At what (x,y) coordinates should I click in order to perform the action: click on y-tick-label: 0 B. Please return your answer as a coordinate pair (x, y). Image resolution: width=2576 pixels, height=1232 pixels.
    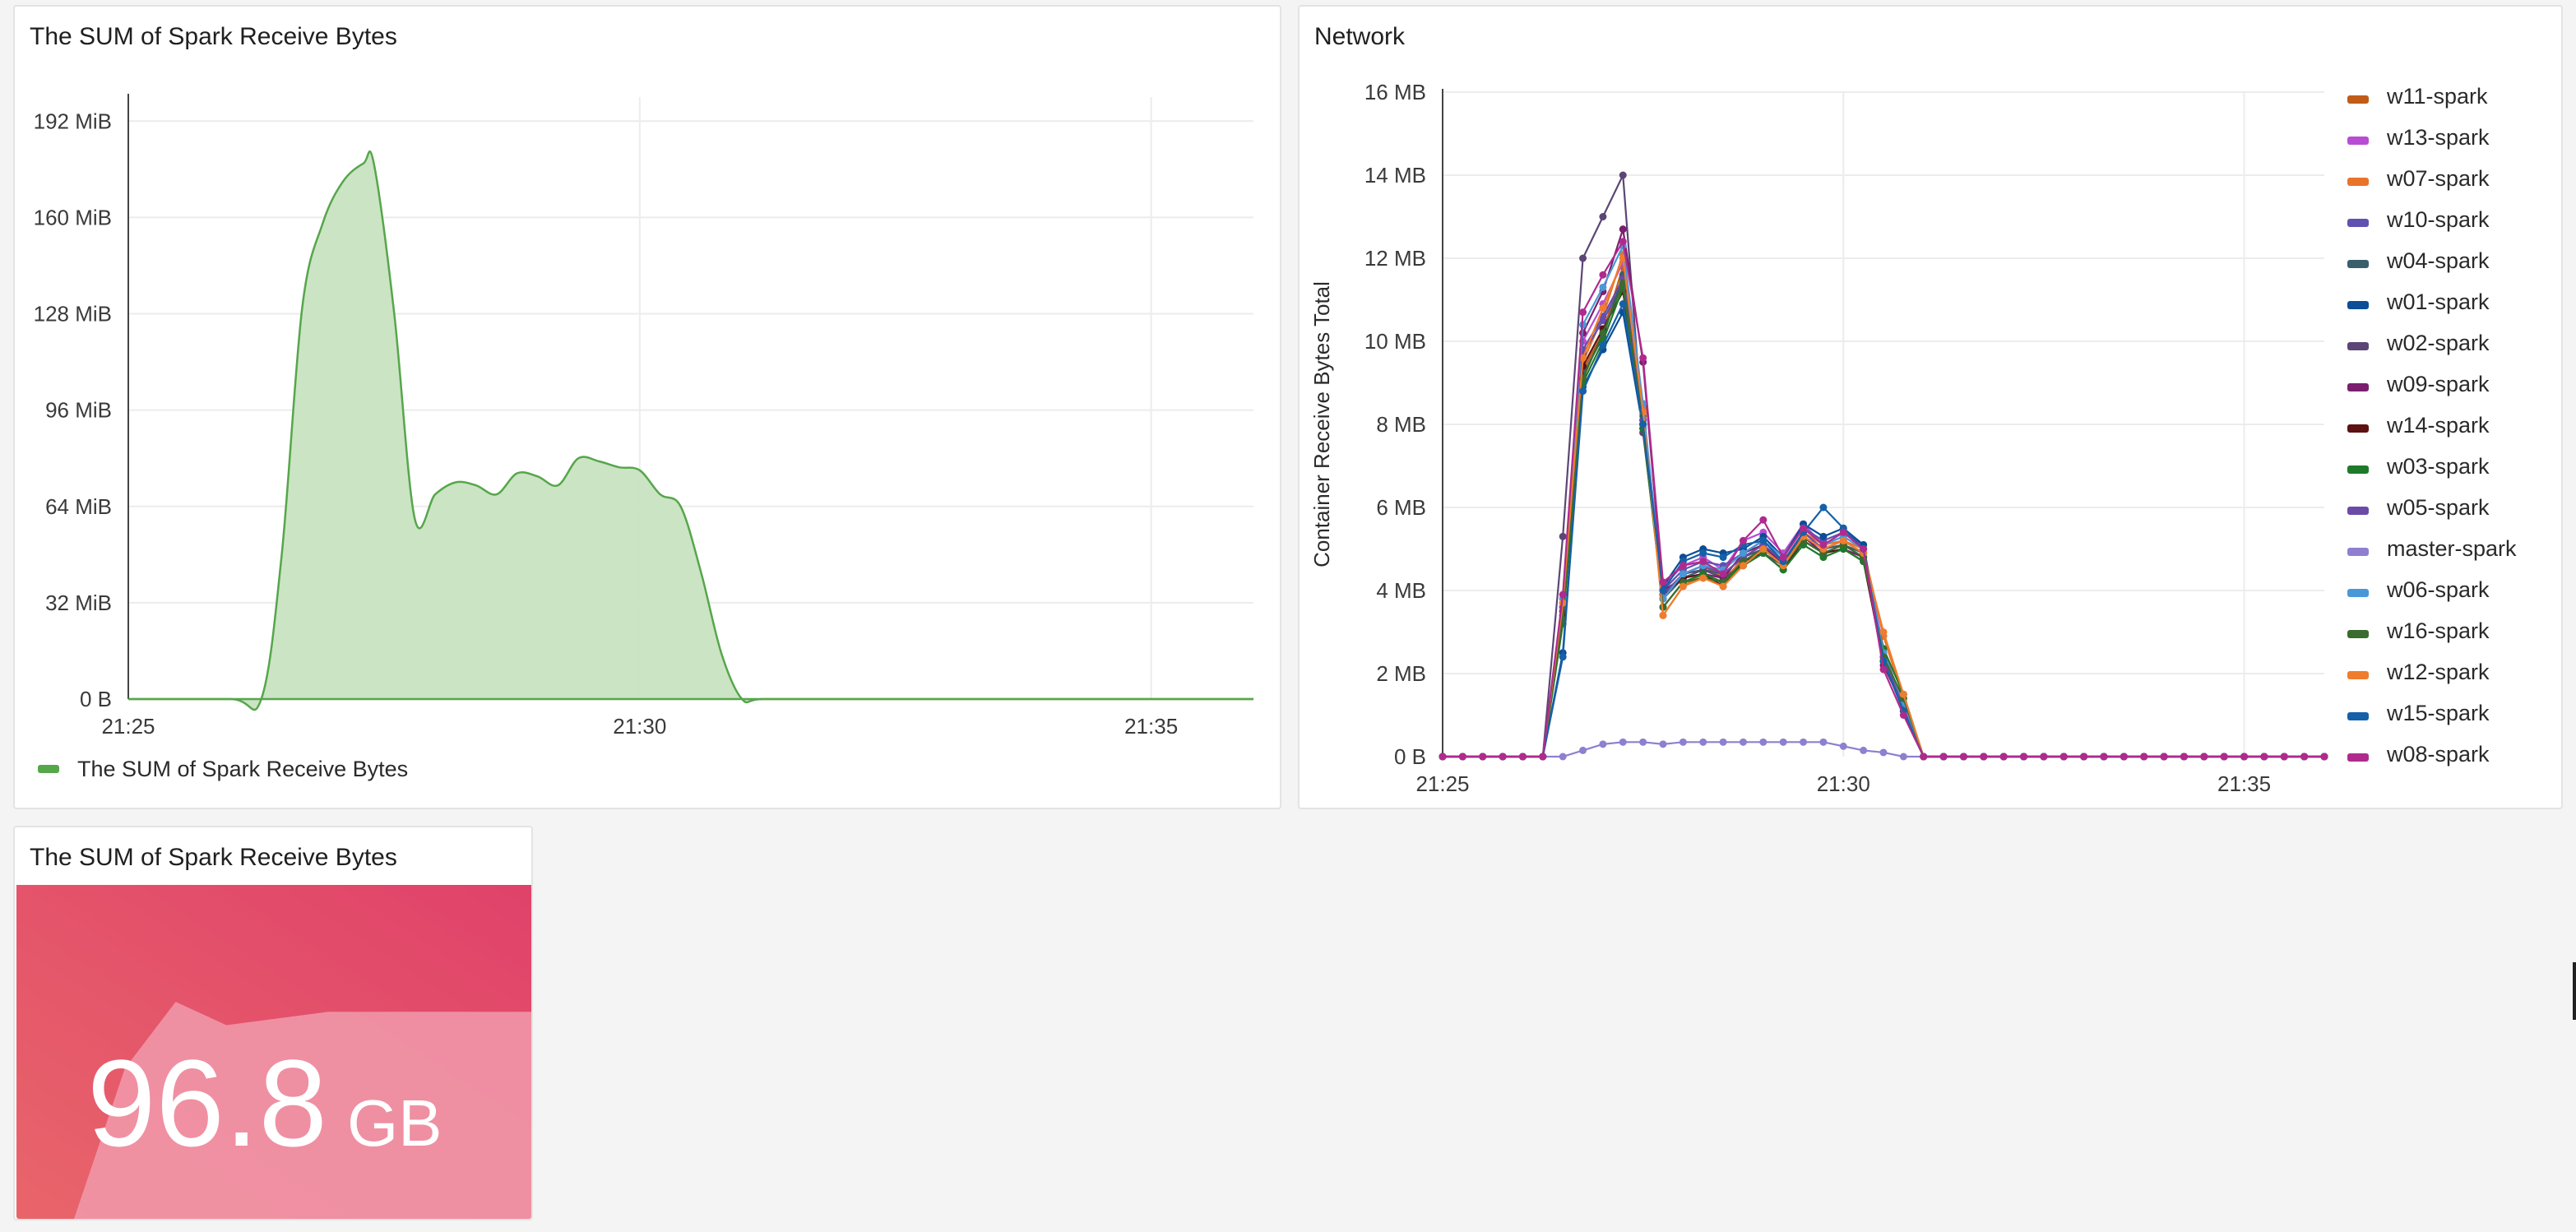
    Looking at the image, I should click on (1410, 756).